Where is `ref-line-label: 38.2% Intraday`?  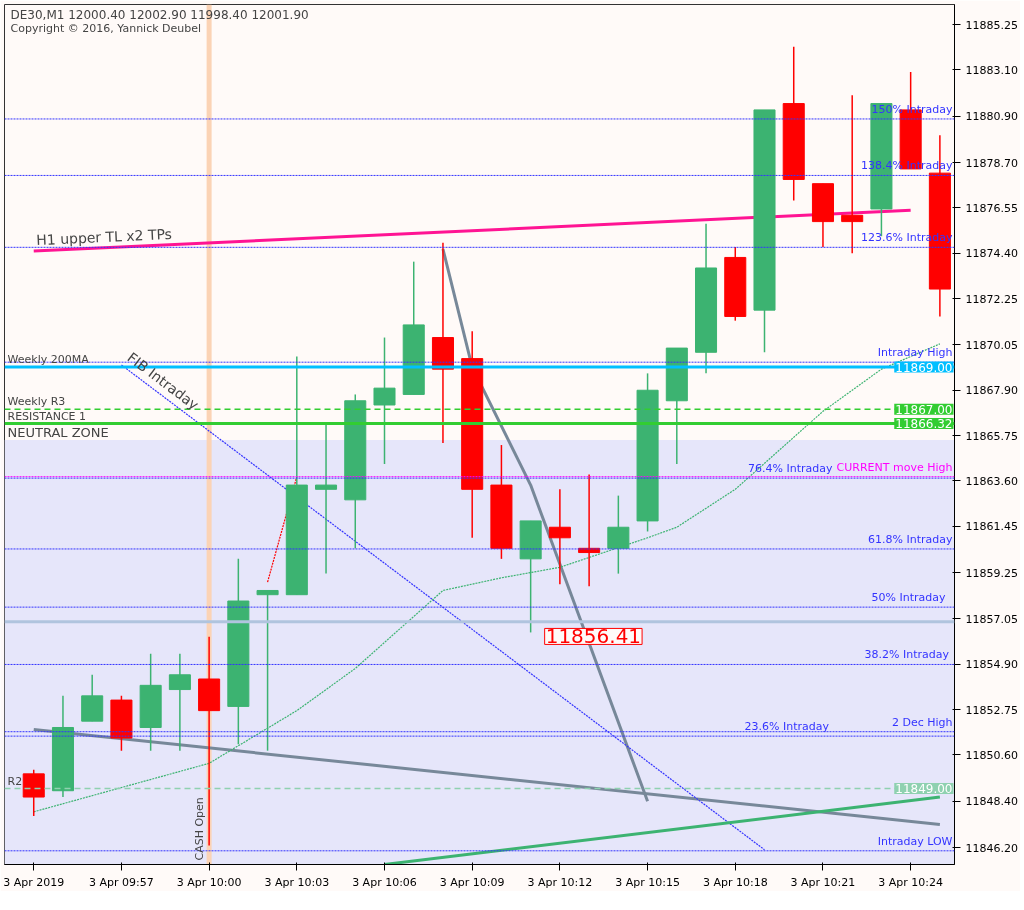 ref-line-label: 38.2% Intraday is located at coordinates (907, 655).